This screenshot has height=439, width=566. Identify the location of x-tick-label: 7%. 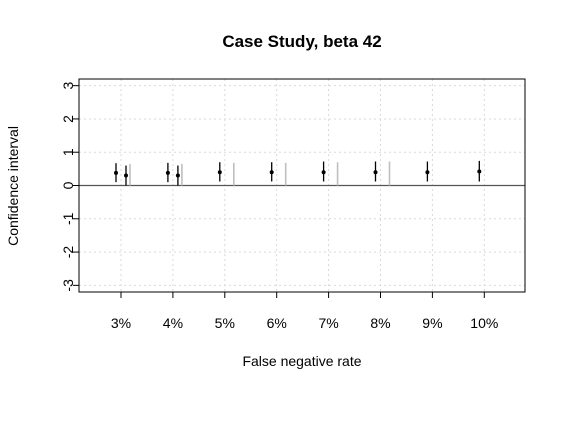
(328, 323).